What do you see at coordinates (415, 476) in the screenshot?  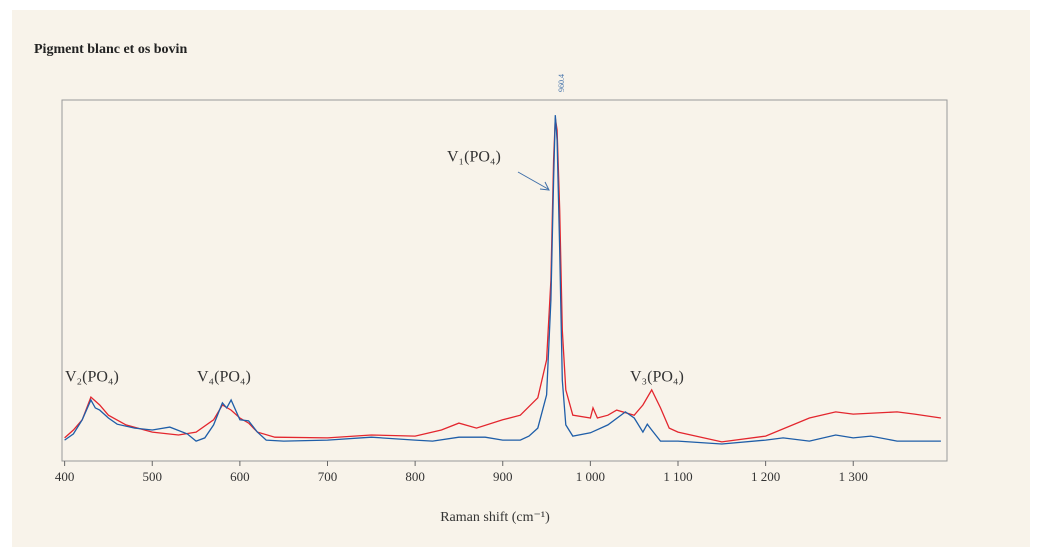 I see `x-tick-label: 800` at bounding box center [415, 476].